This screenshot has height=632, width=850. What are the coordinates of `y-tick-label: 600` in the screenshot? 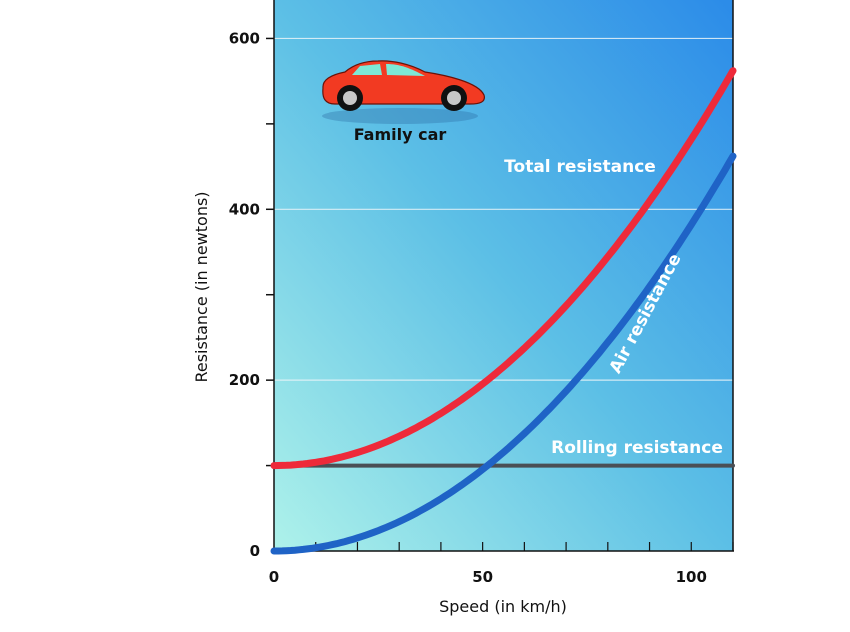 It's located at (244, 38).